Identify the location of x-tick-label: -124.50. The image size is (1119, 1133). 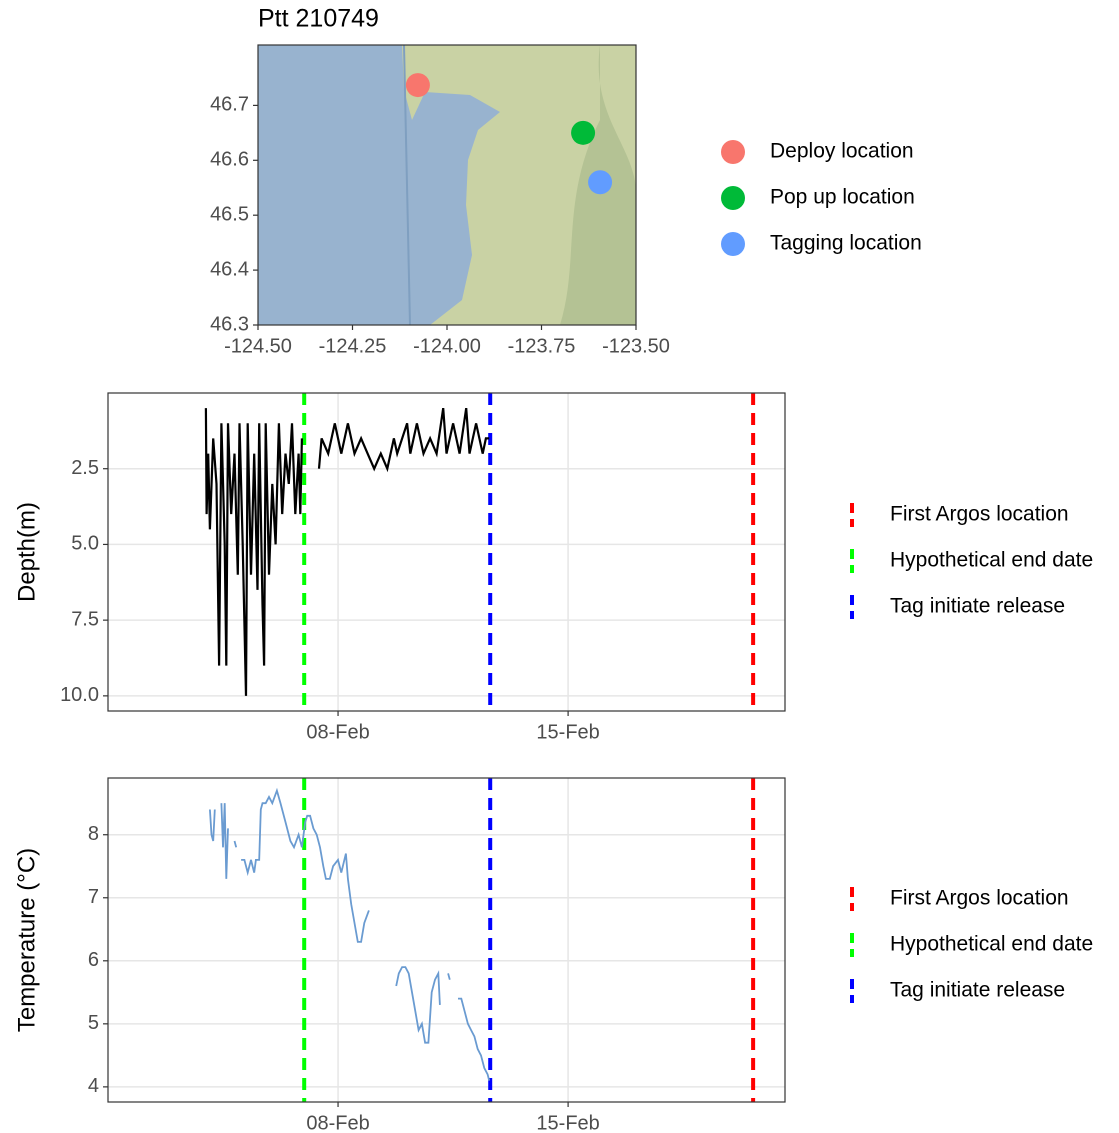
(258, 346).